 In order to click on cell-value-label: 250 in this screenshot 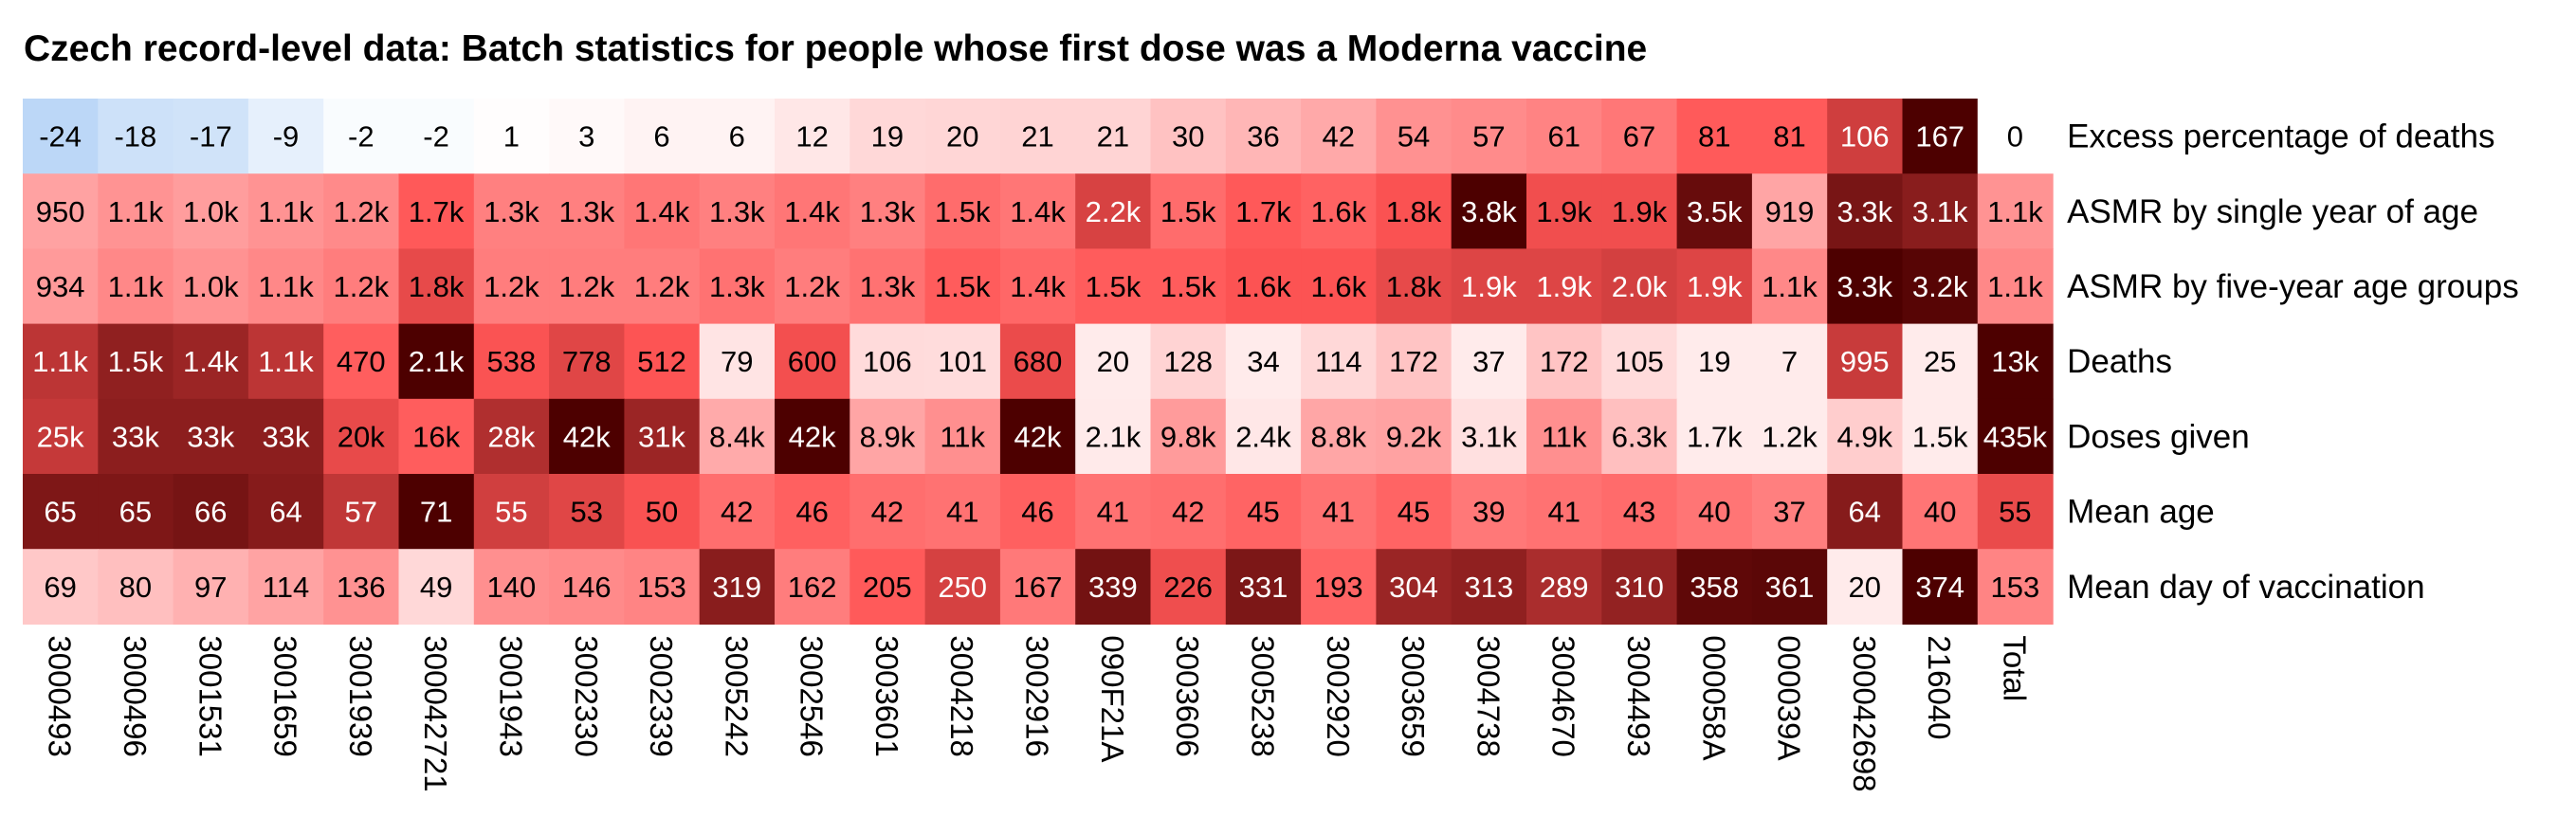, I will do `click(962, 587)`.